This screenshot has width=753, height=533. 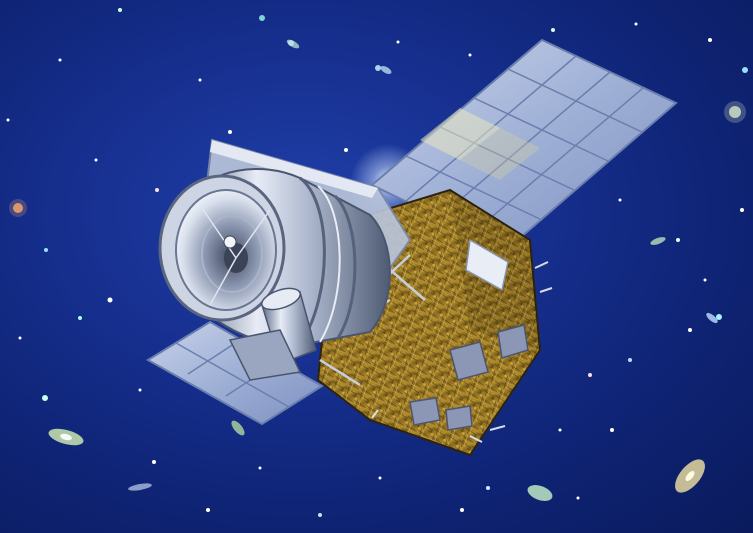 What do you see at coordinates (272, 334) in the screenshot?
I see `instrument-module` at bounding box center [272, 334].